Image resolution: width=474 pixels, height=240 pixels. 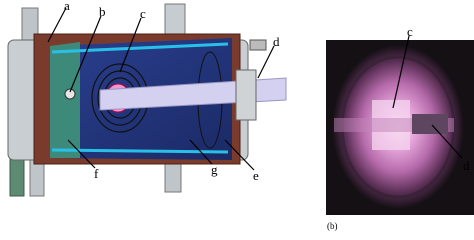 I want to click on photo-label-d: d, so click(x=466, y=165).